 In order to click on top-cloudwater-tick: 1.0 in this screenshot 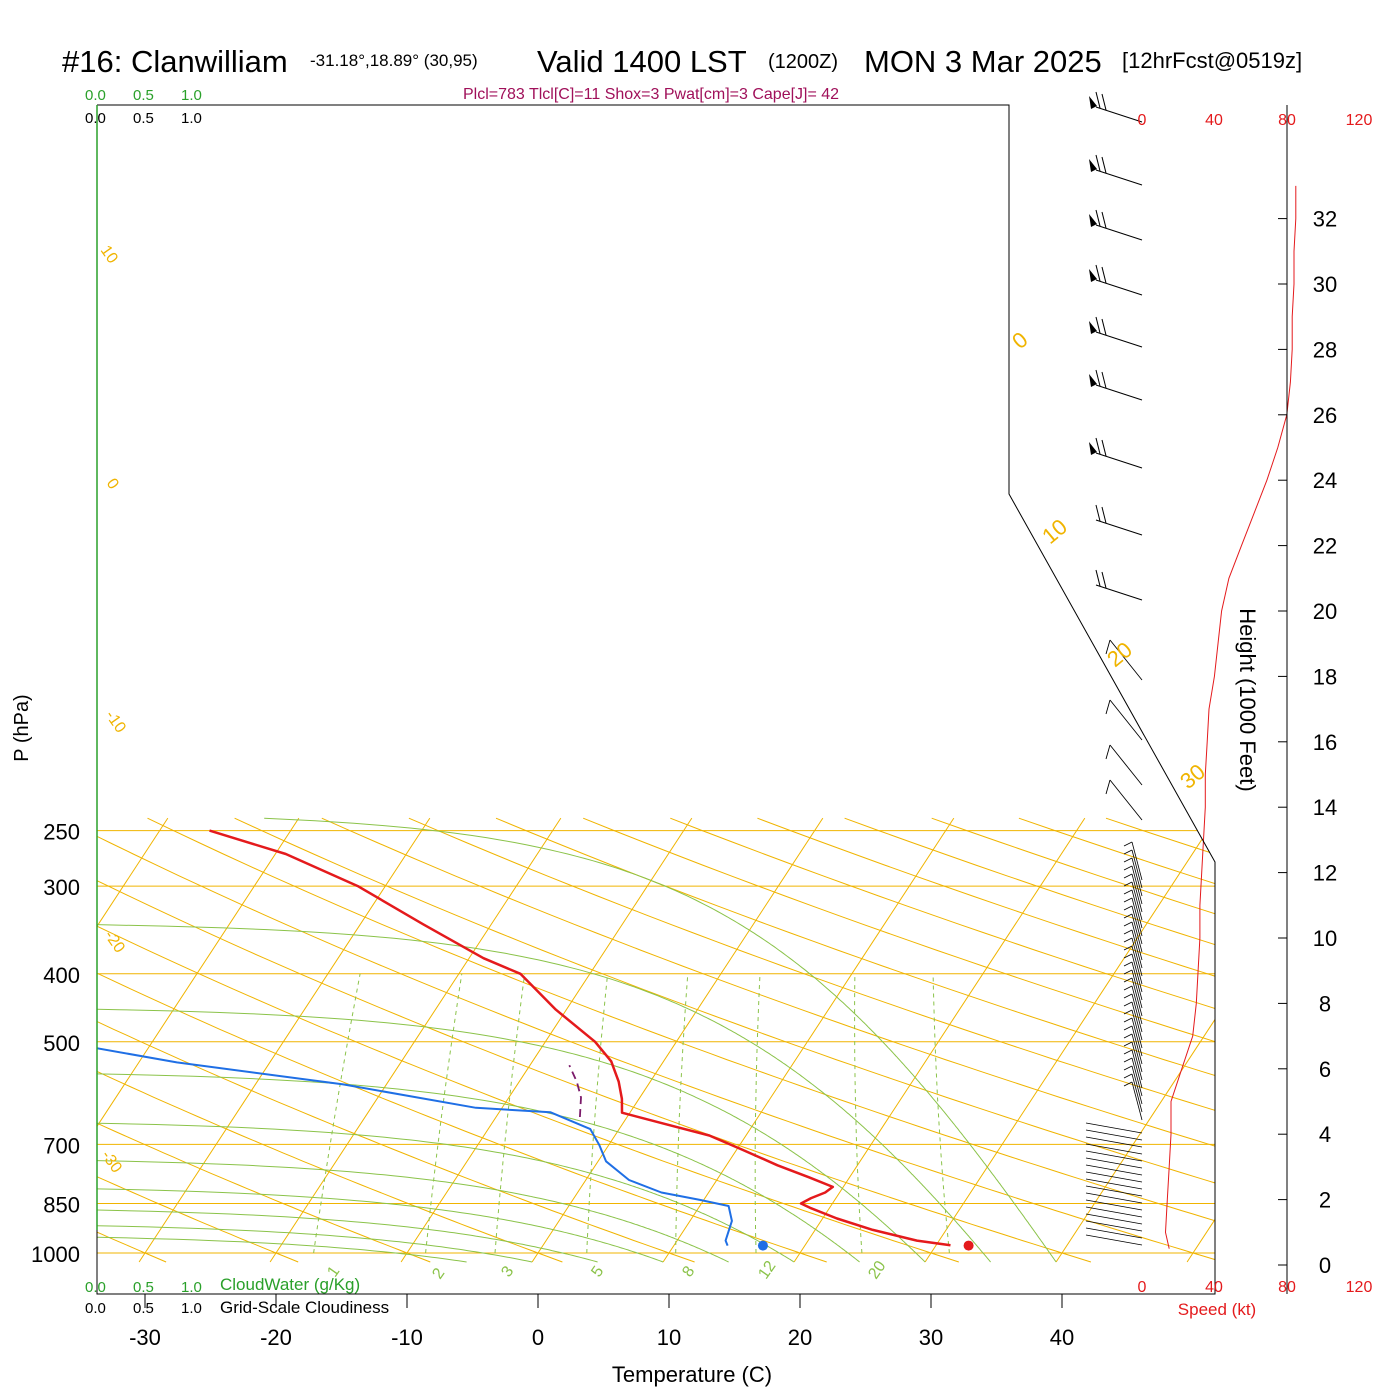, I will do `click(191, 95)`.